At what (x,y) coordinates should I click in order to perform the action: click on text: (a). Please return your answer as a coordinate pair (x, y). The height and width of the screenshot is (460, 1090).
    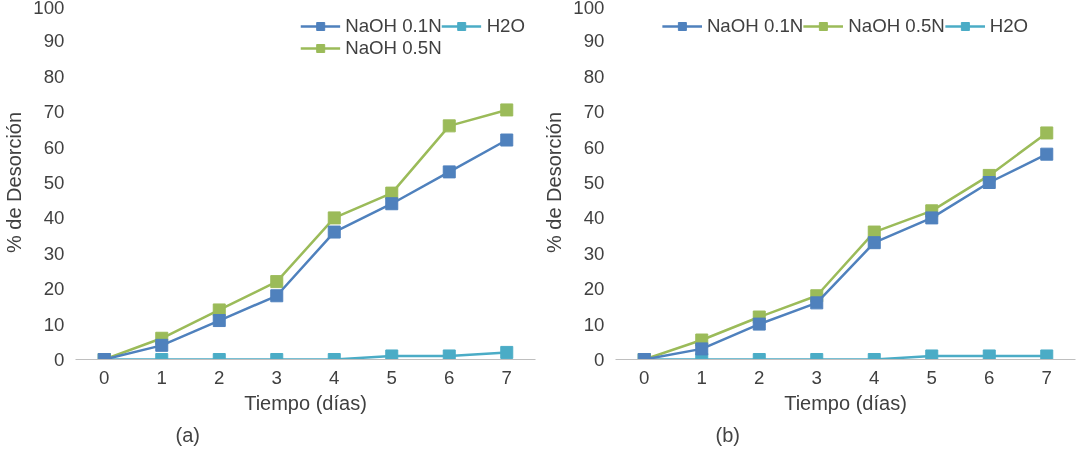
    Looking at the image, I should click on (187, 434).